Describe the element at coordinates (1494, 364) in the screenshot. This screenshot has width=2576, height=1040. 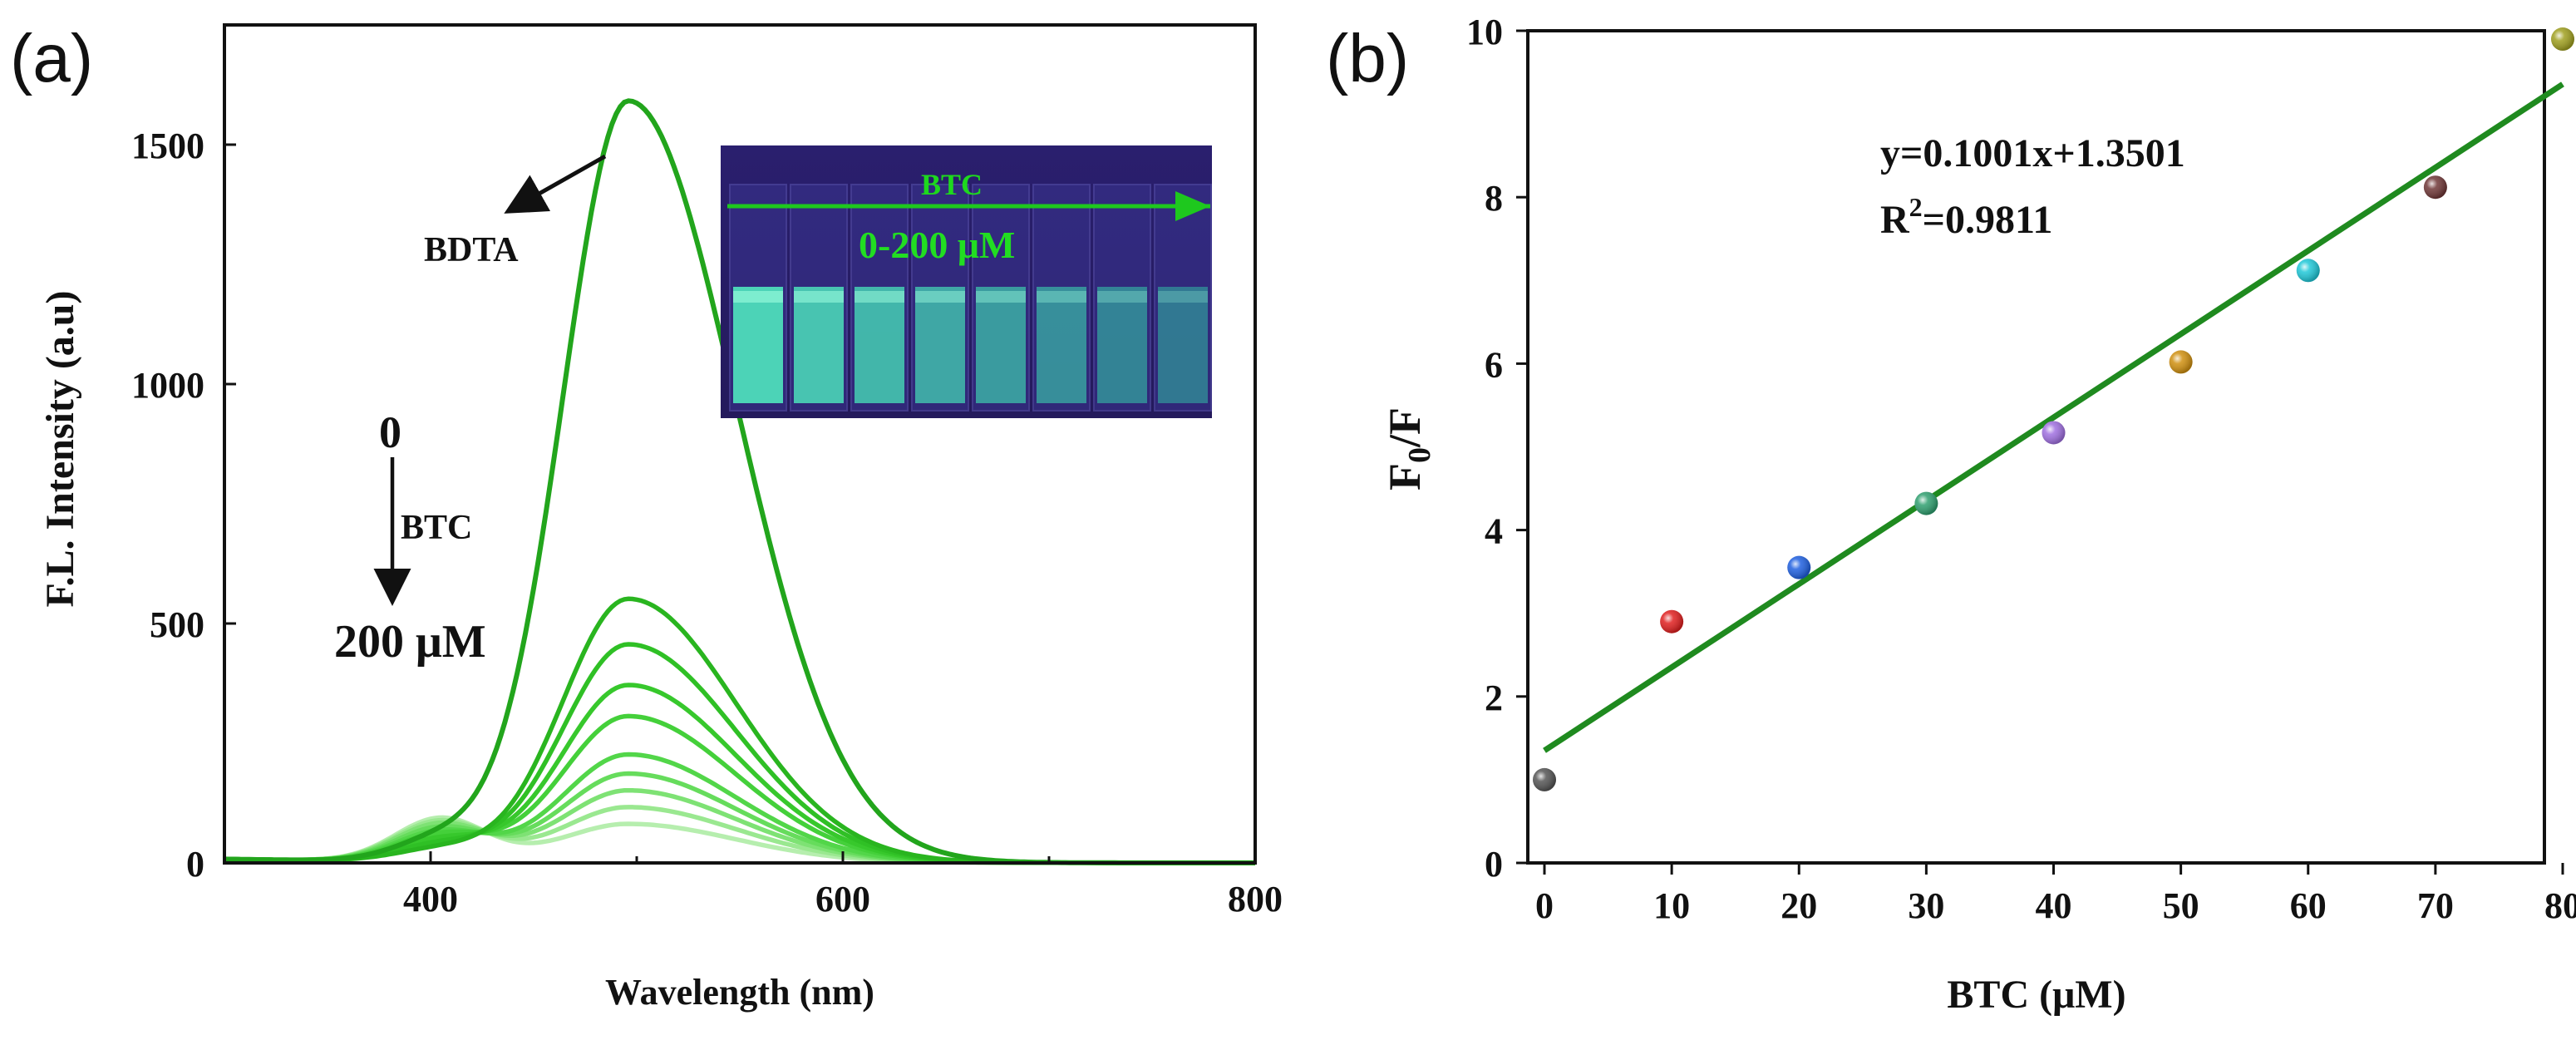
I see `b-ytick-label-3: 6` at that location.